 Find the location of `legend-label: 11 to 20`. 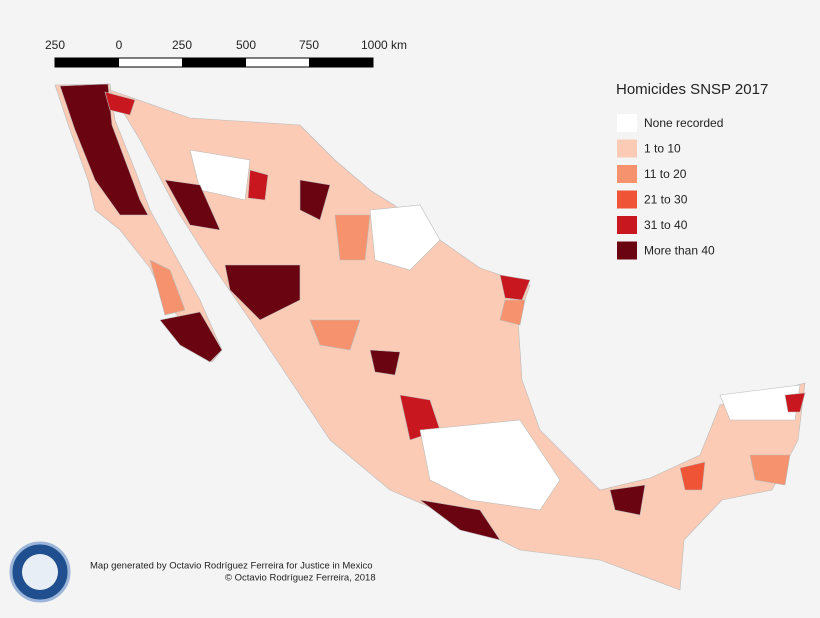

legend-label: 11 to 20 is located at coordinates (665, 174).